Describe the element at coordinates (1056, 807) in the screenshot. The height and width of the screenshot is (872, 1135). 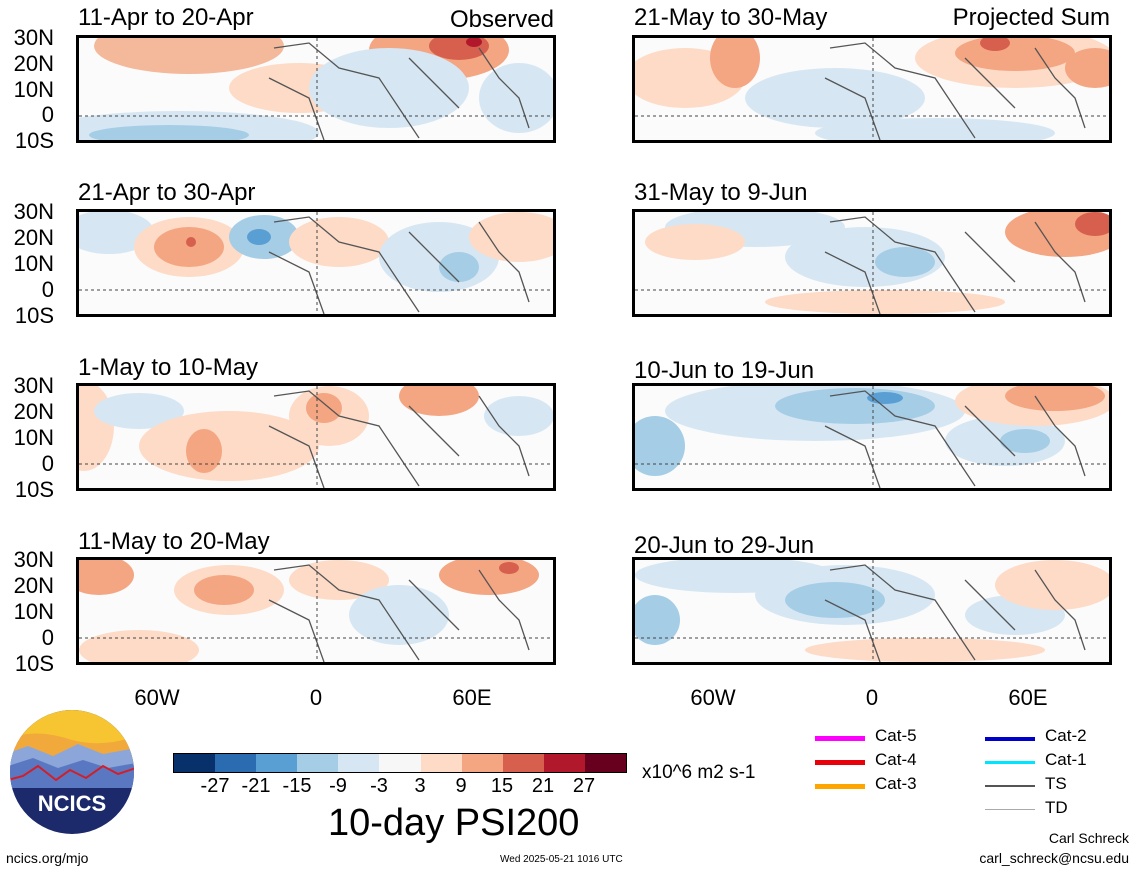
I see `legend-label: TD` at that location.